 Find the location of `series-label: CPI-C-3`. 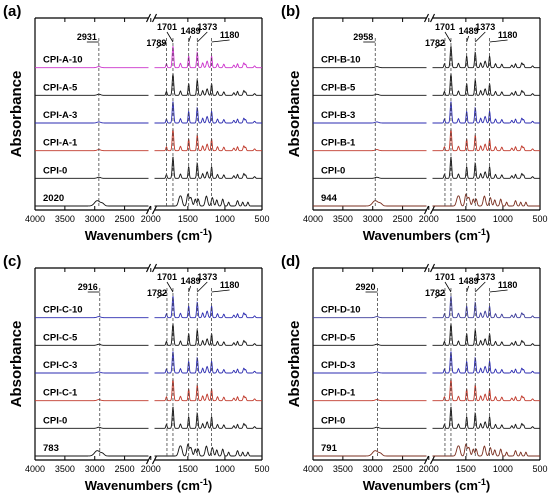

series-label: CPI-C-3 is located at coordinates (60, 365).